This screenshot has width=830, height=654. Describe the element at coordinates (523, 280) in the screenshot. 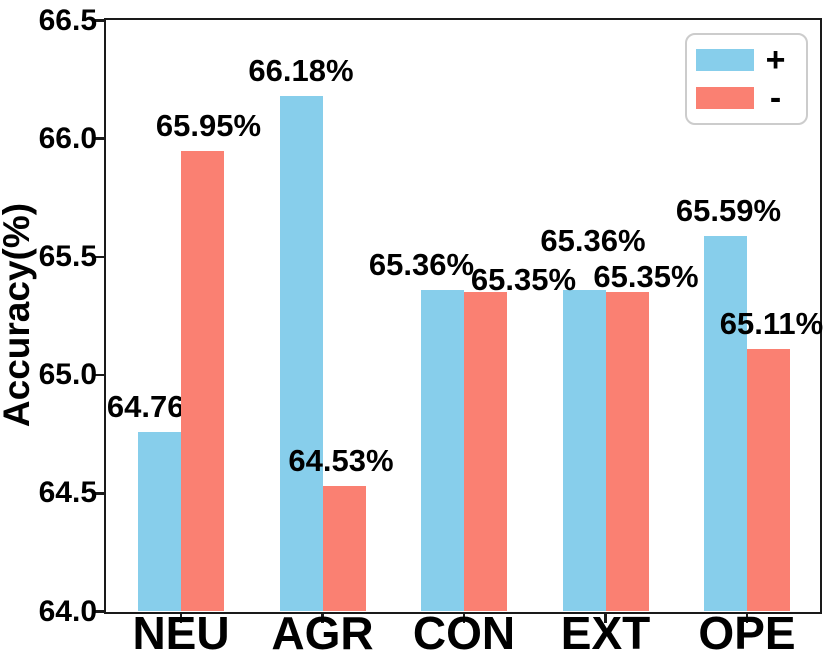

I see `bar-label-minus-con: 65.35%` at that location.